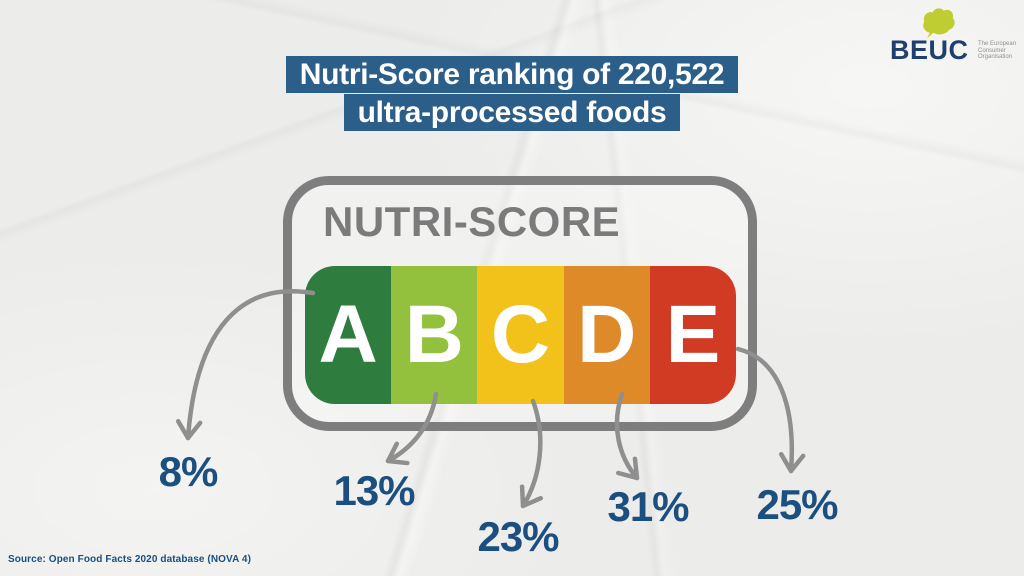 The height and width of the screenshot is (576, 1024). Describe the element at coordinates (188, 471) in the screenshot. I see `value-grade-a: 8%` at that location.